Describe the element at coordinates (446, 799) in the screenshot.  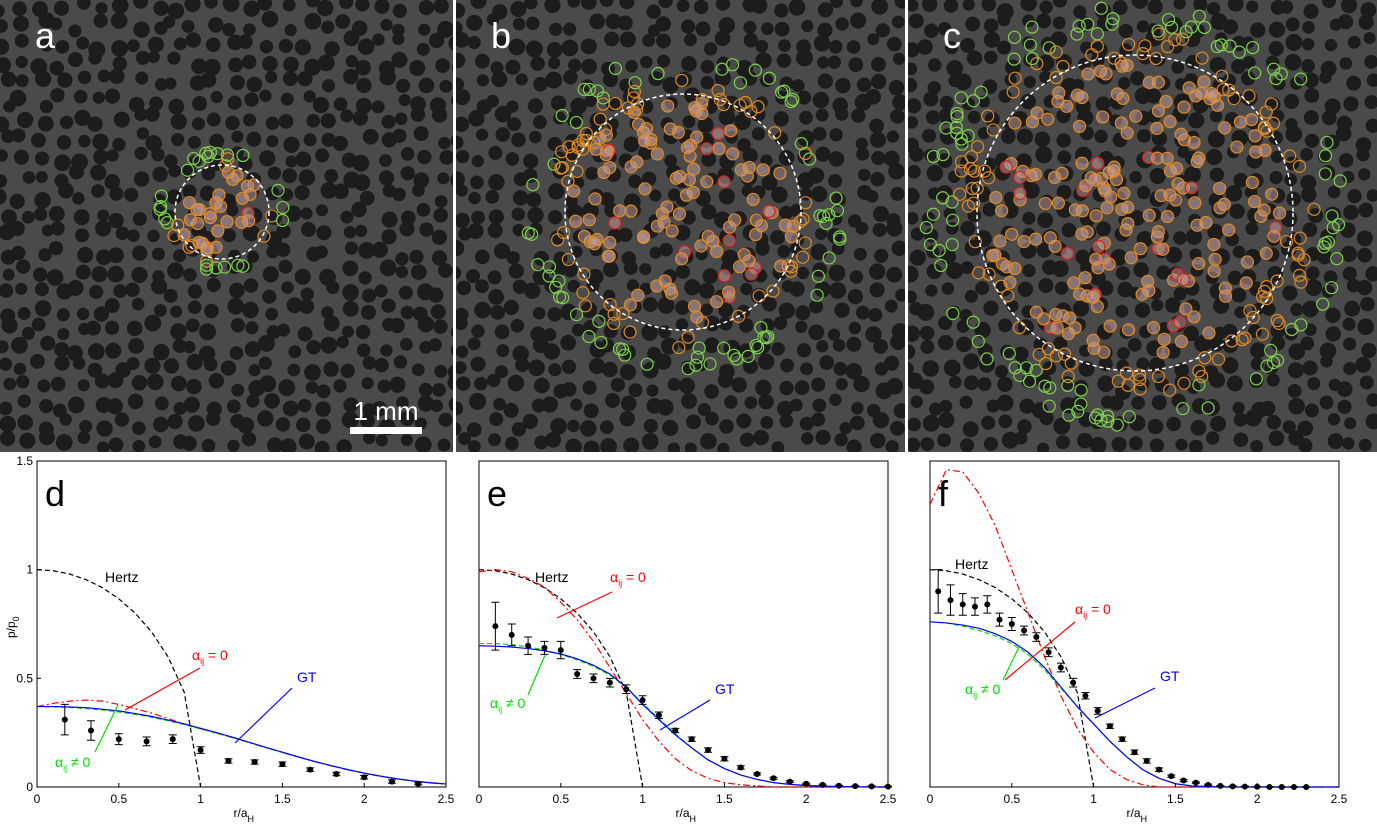
I see `x-tick-label: 2.5` at that location.